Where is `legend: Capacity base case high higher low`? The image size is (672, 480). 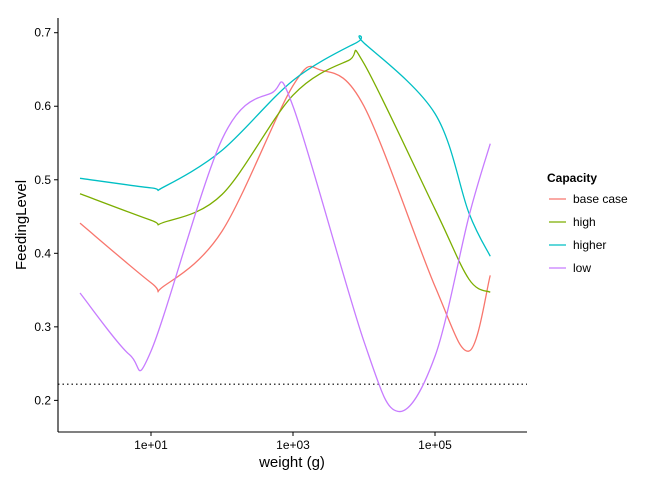
legend: Capacity base case high higher low is located at coordinates (587, 223).